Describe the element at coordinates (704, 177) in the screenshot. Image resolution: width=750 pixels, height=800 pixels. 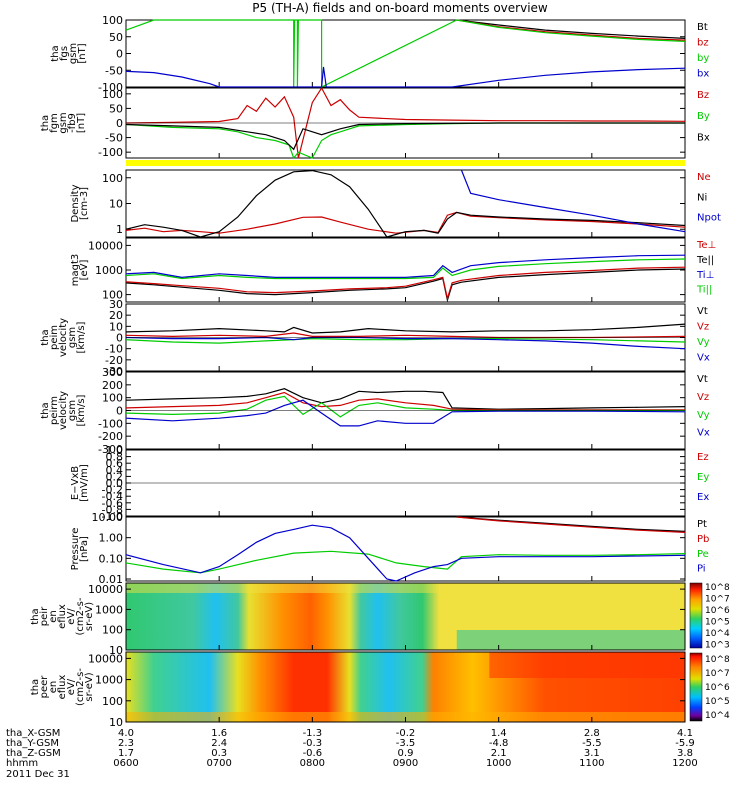
I see `legend-Ne: Ne` at that location.